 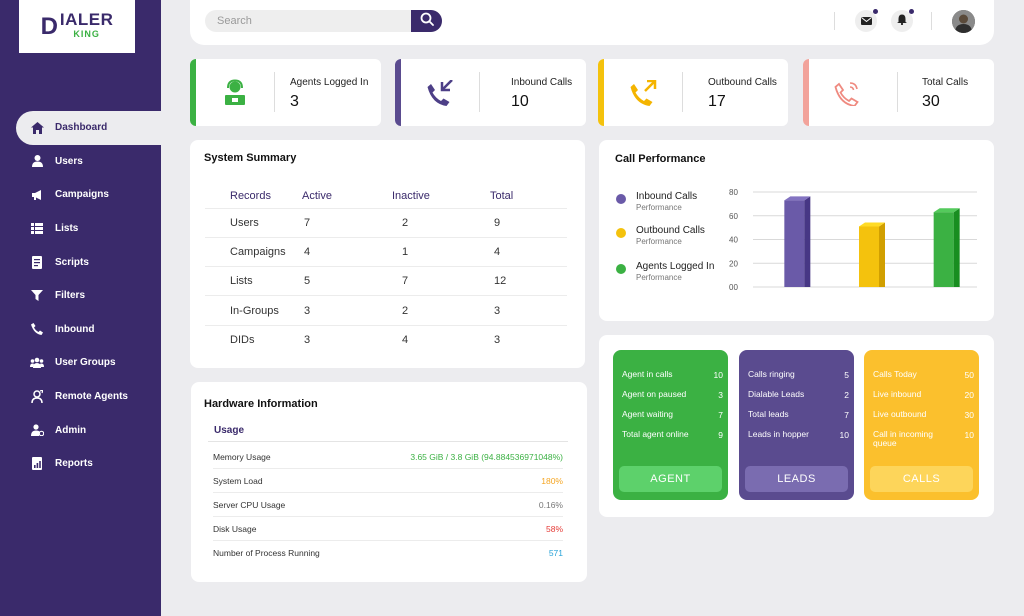 I want to click on table-cell: Users, so click(x=253, y=223).